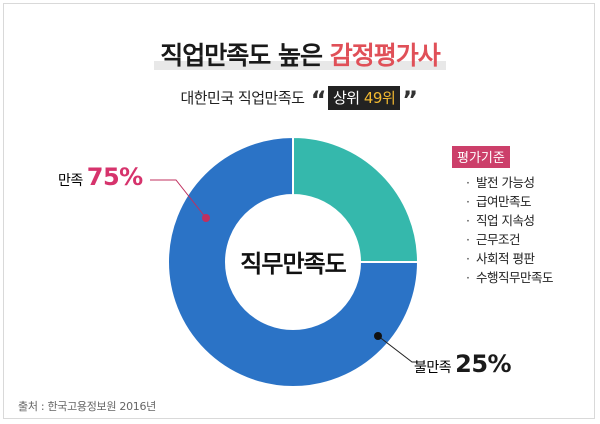 Image resolution: width=600 pixels, height=424 pixels. I want to click on subtitle-text: 대한민국 직업만족도, so click(242, 98).